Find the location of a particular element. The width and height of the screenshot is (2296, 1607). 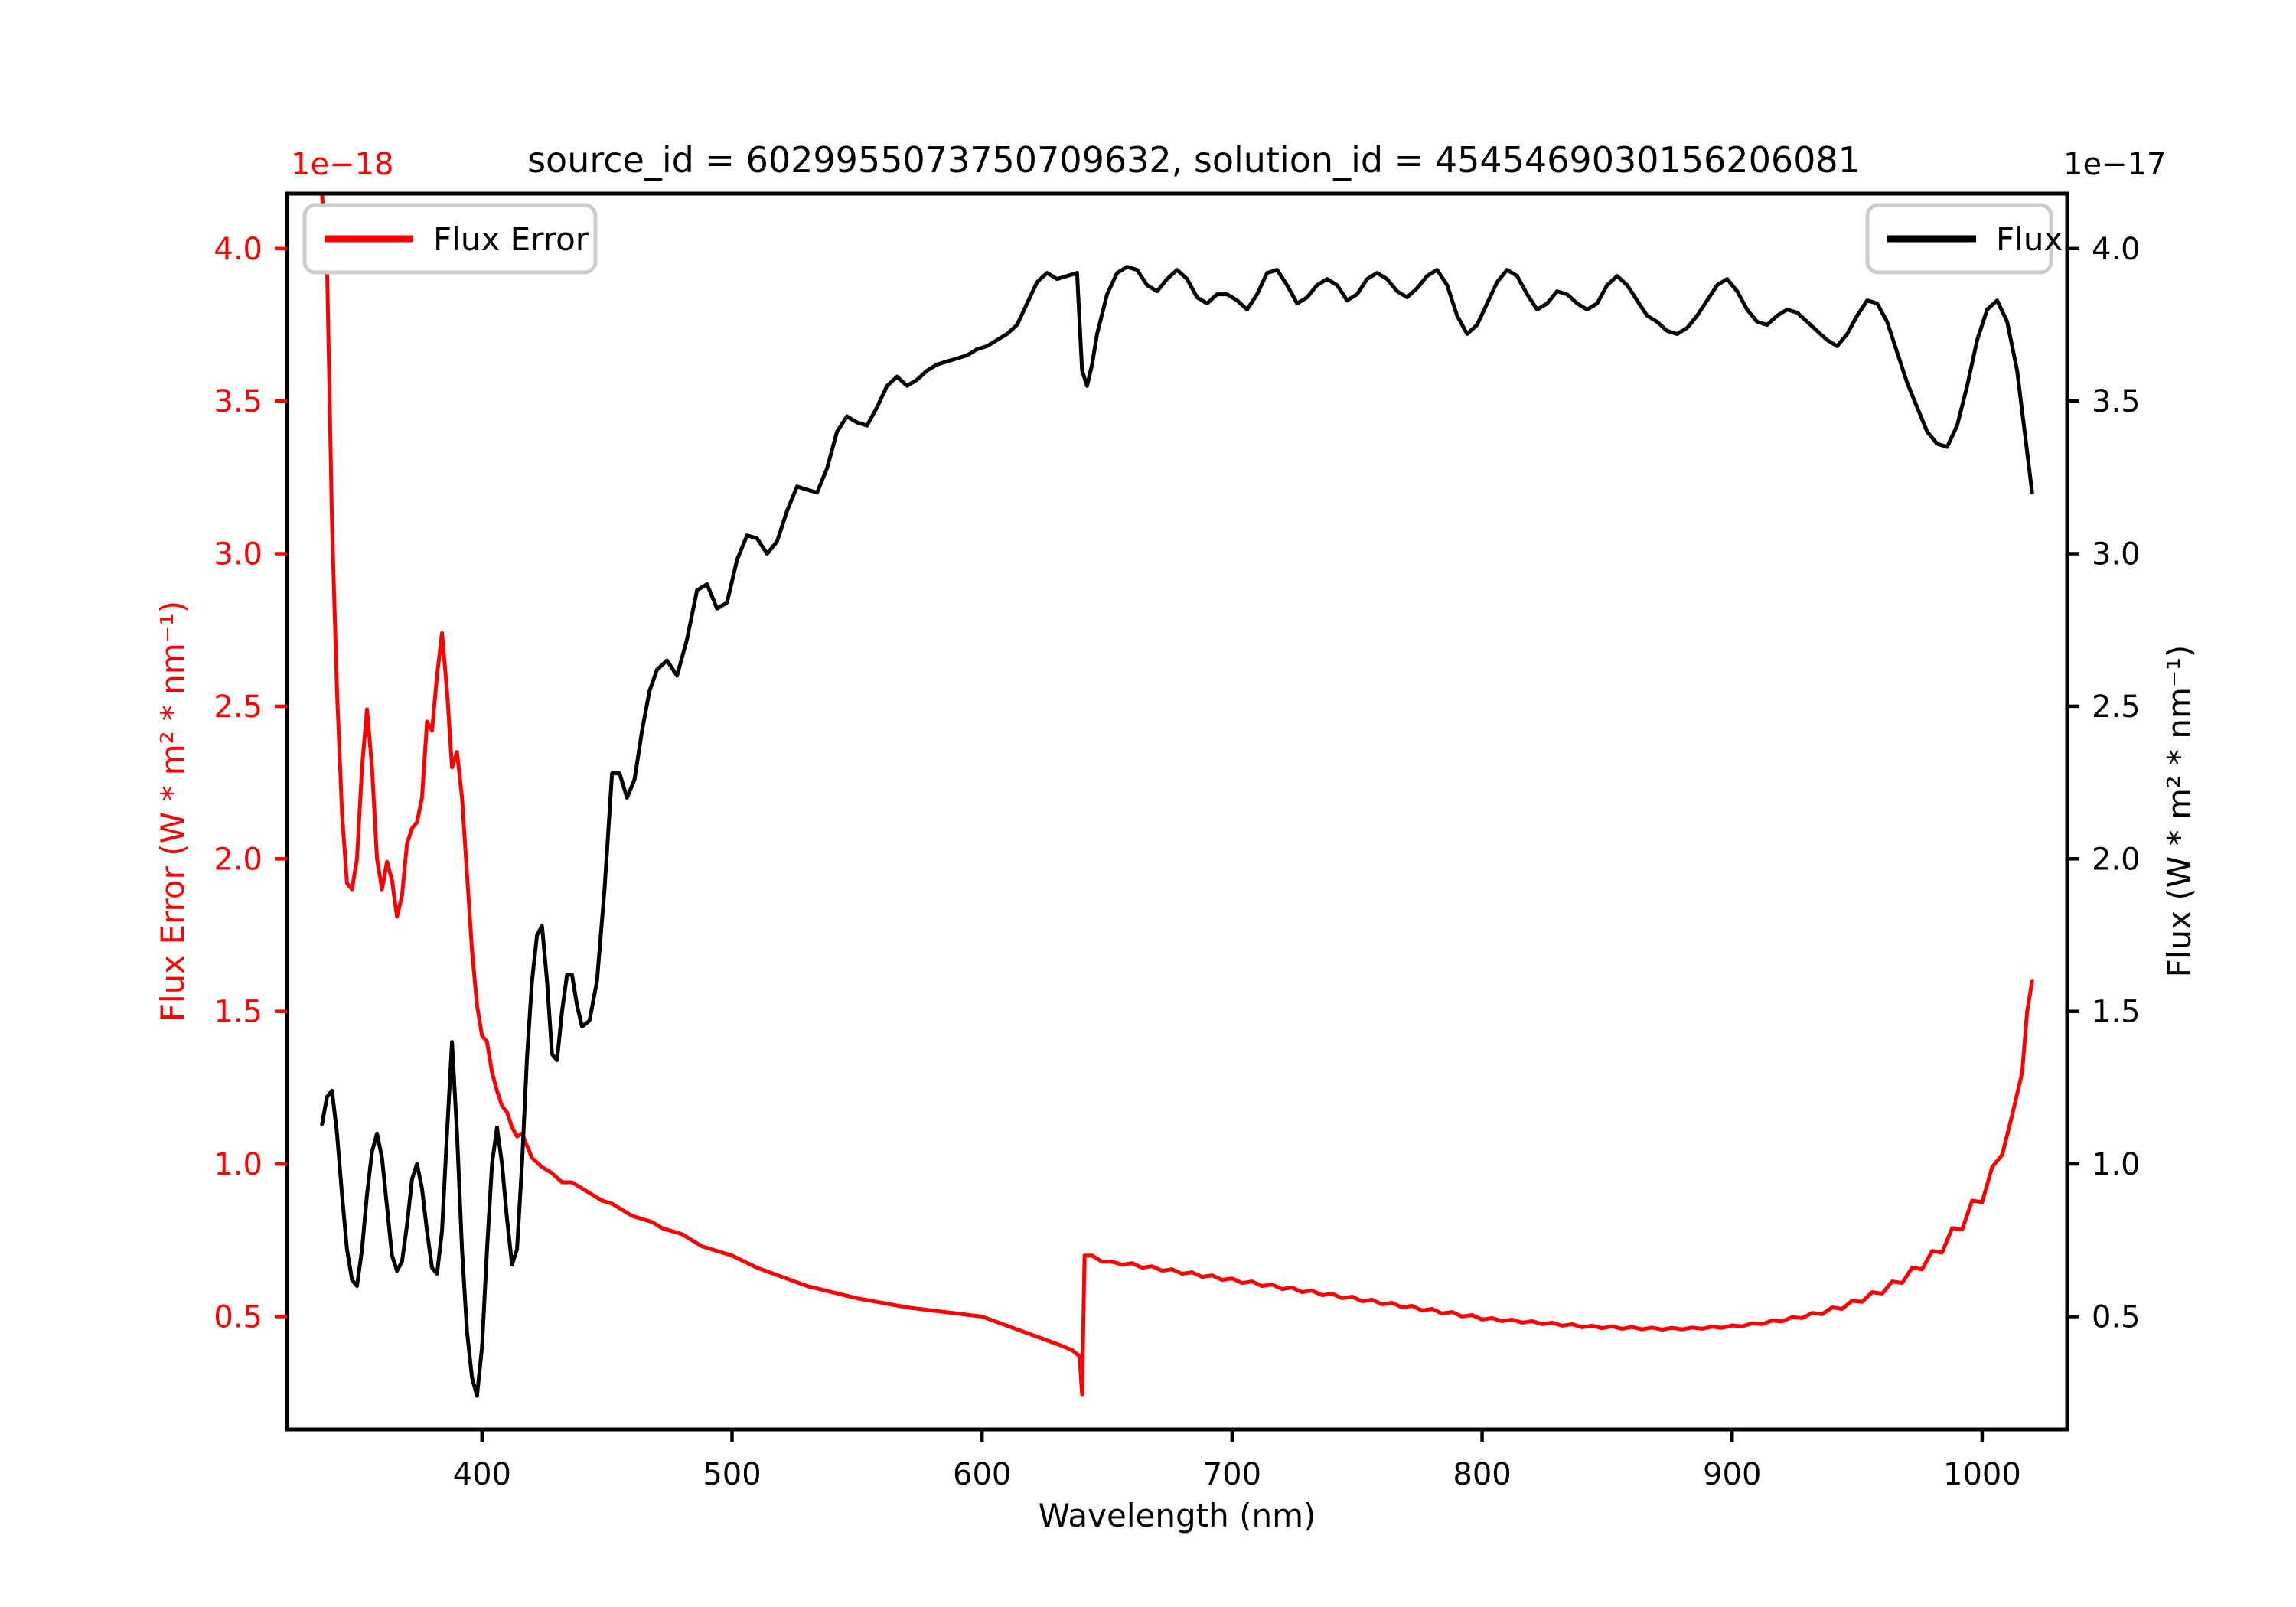

y-right-tick-label: 2.5 is located at coordinates (2116, 707).